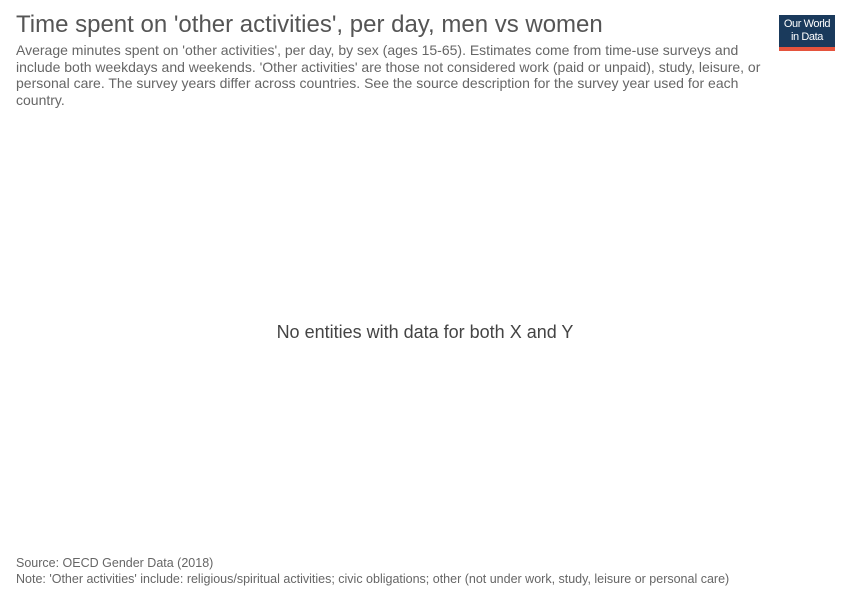 Image resolution: width=850 pixels, height=600 pixels. Describe the element at coordinates (425, 332) in the screenshot. I see `no-data-message: No entities with data for both X and Y` at that location.